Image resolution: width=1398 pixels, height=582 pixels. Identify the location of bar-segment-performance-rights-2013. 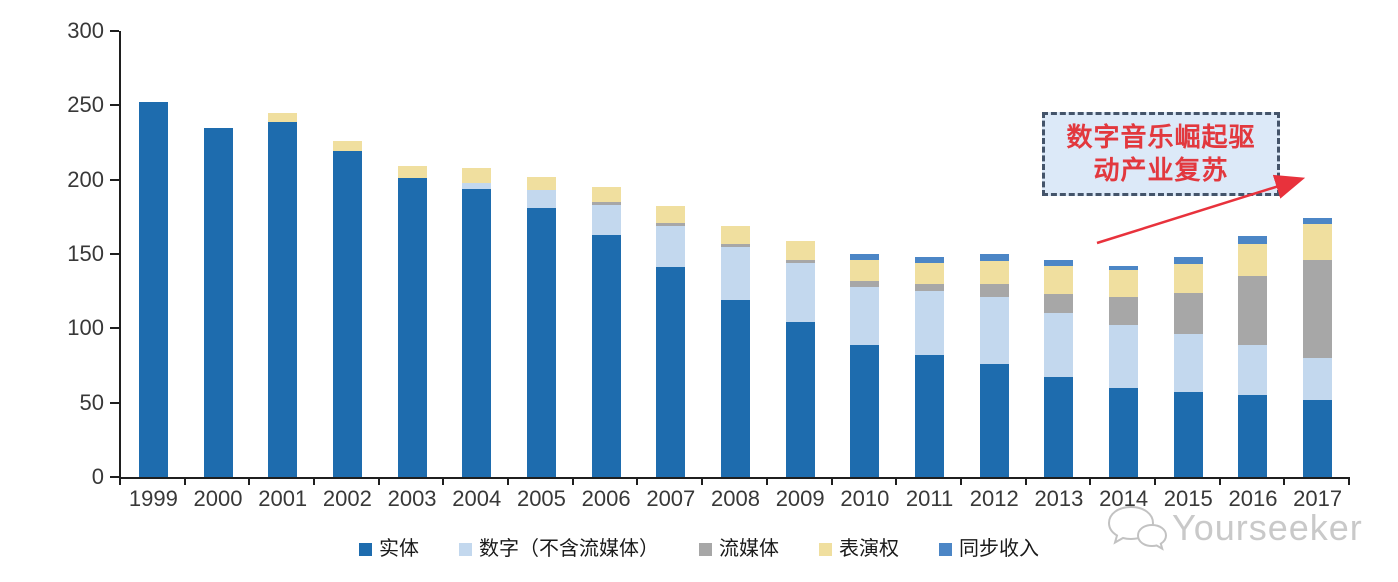
(1059, 280).